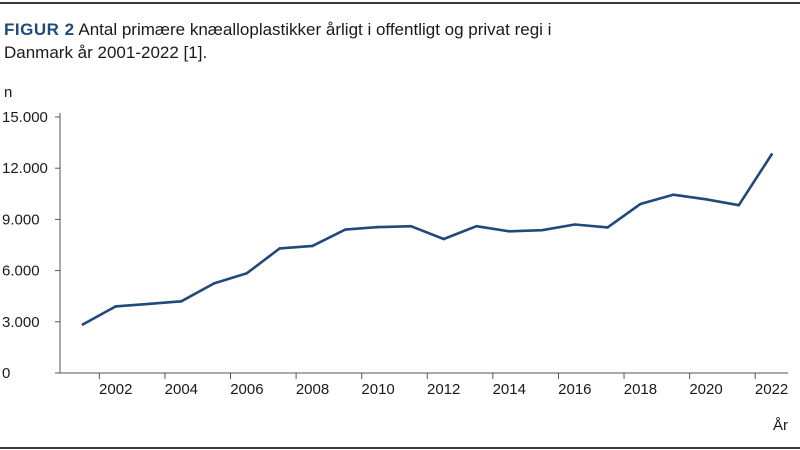 Image resolution: width=800 pixels, height=450 pixels. Describe the element at coordinates (443, 389) in the screenshot. I see `x-tick-label: 2012` at that location.